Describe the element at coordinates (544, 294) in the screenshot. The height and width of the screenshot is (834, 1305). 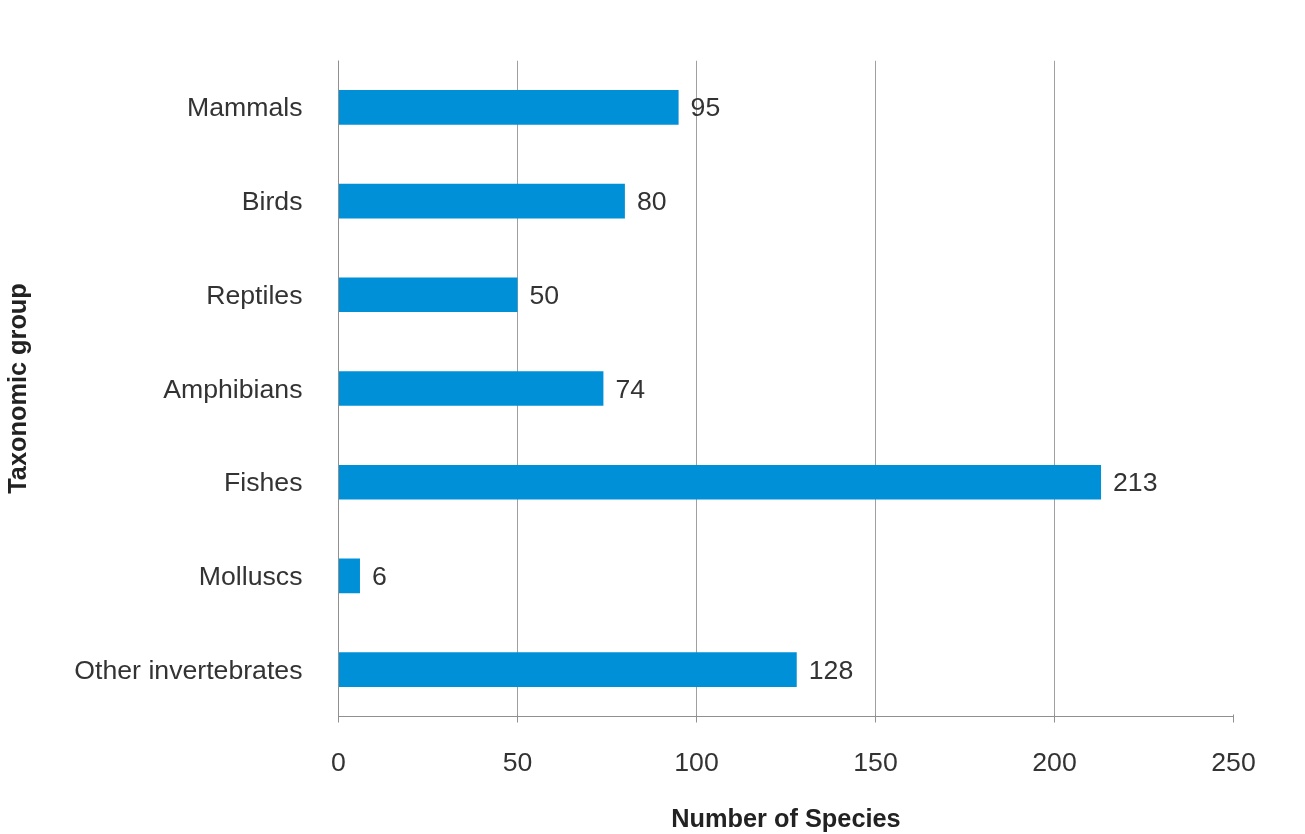
I see `data-label: 50` at that location.